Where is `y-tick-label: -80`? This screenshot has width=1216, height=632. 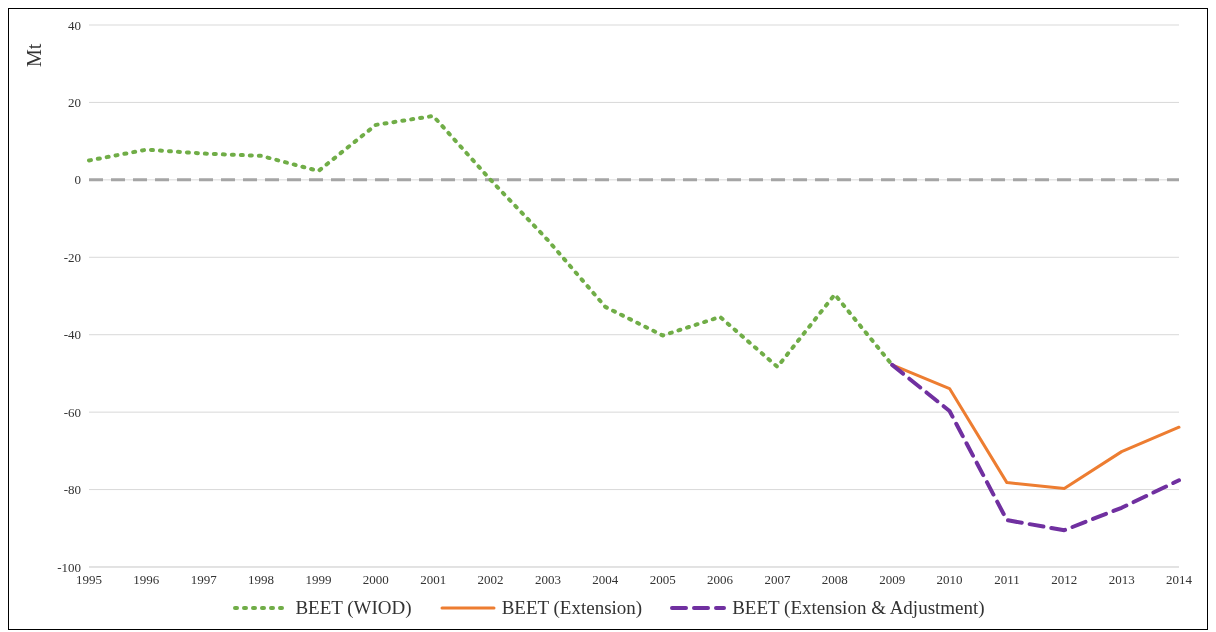 y-tick-label: -80 is located at coordinates (72, 490).